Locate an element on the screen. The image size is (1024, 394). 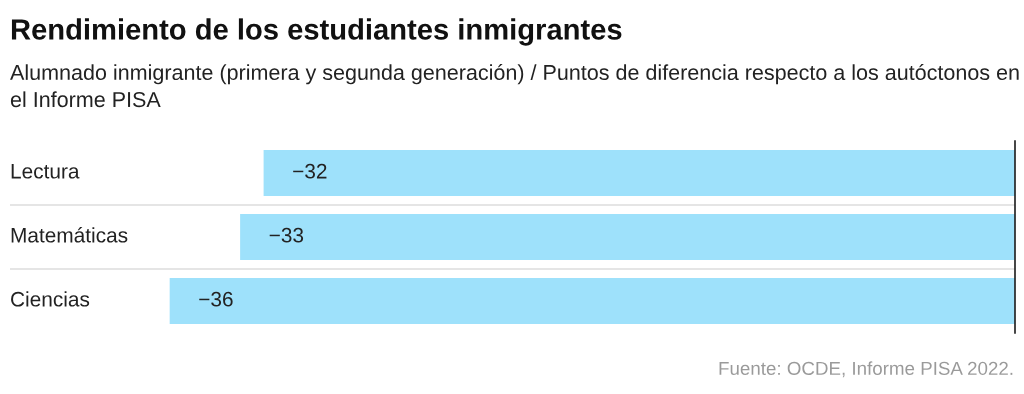
data-label: −33 is located at coordinates (286, 235).